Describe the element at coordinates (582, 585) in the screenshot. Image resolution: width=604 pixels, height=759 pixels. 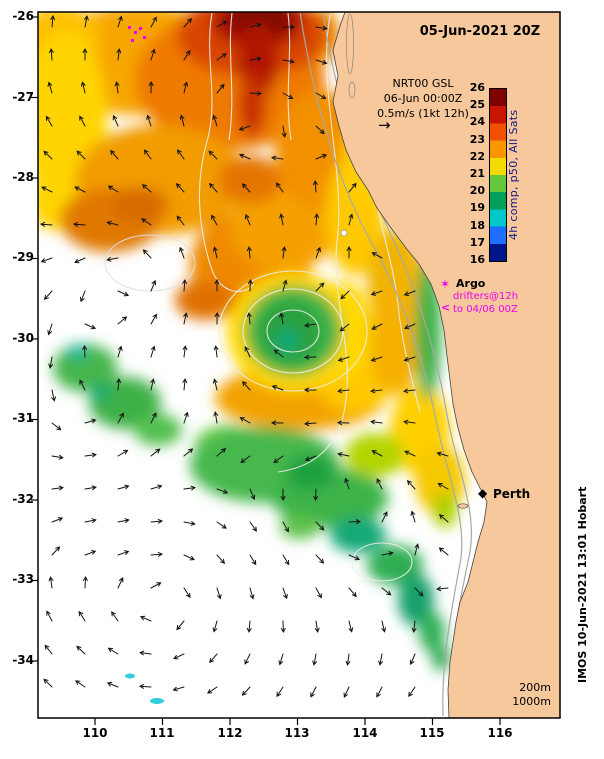
I see `imos-watermark: IMOS 10-Jun-2021 13:01 Hobart` at that location.